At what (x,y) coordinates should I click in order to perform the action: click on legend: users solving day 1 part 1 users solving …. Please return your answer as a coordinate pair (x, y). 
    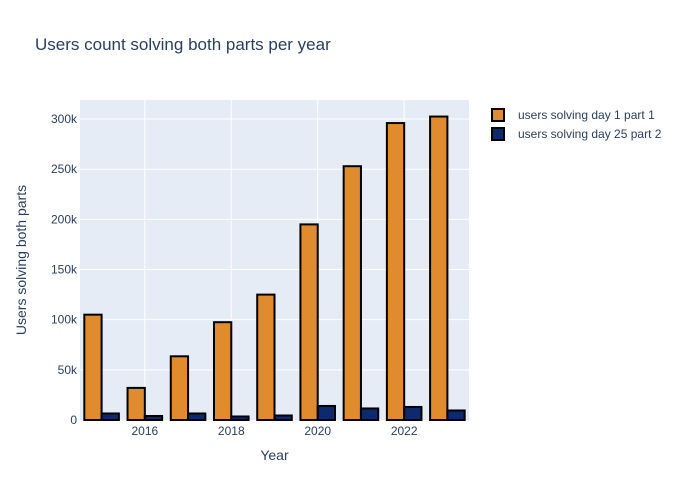
    Looking at the image, I should click on (576, 124).